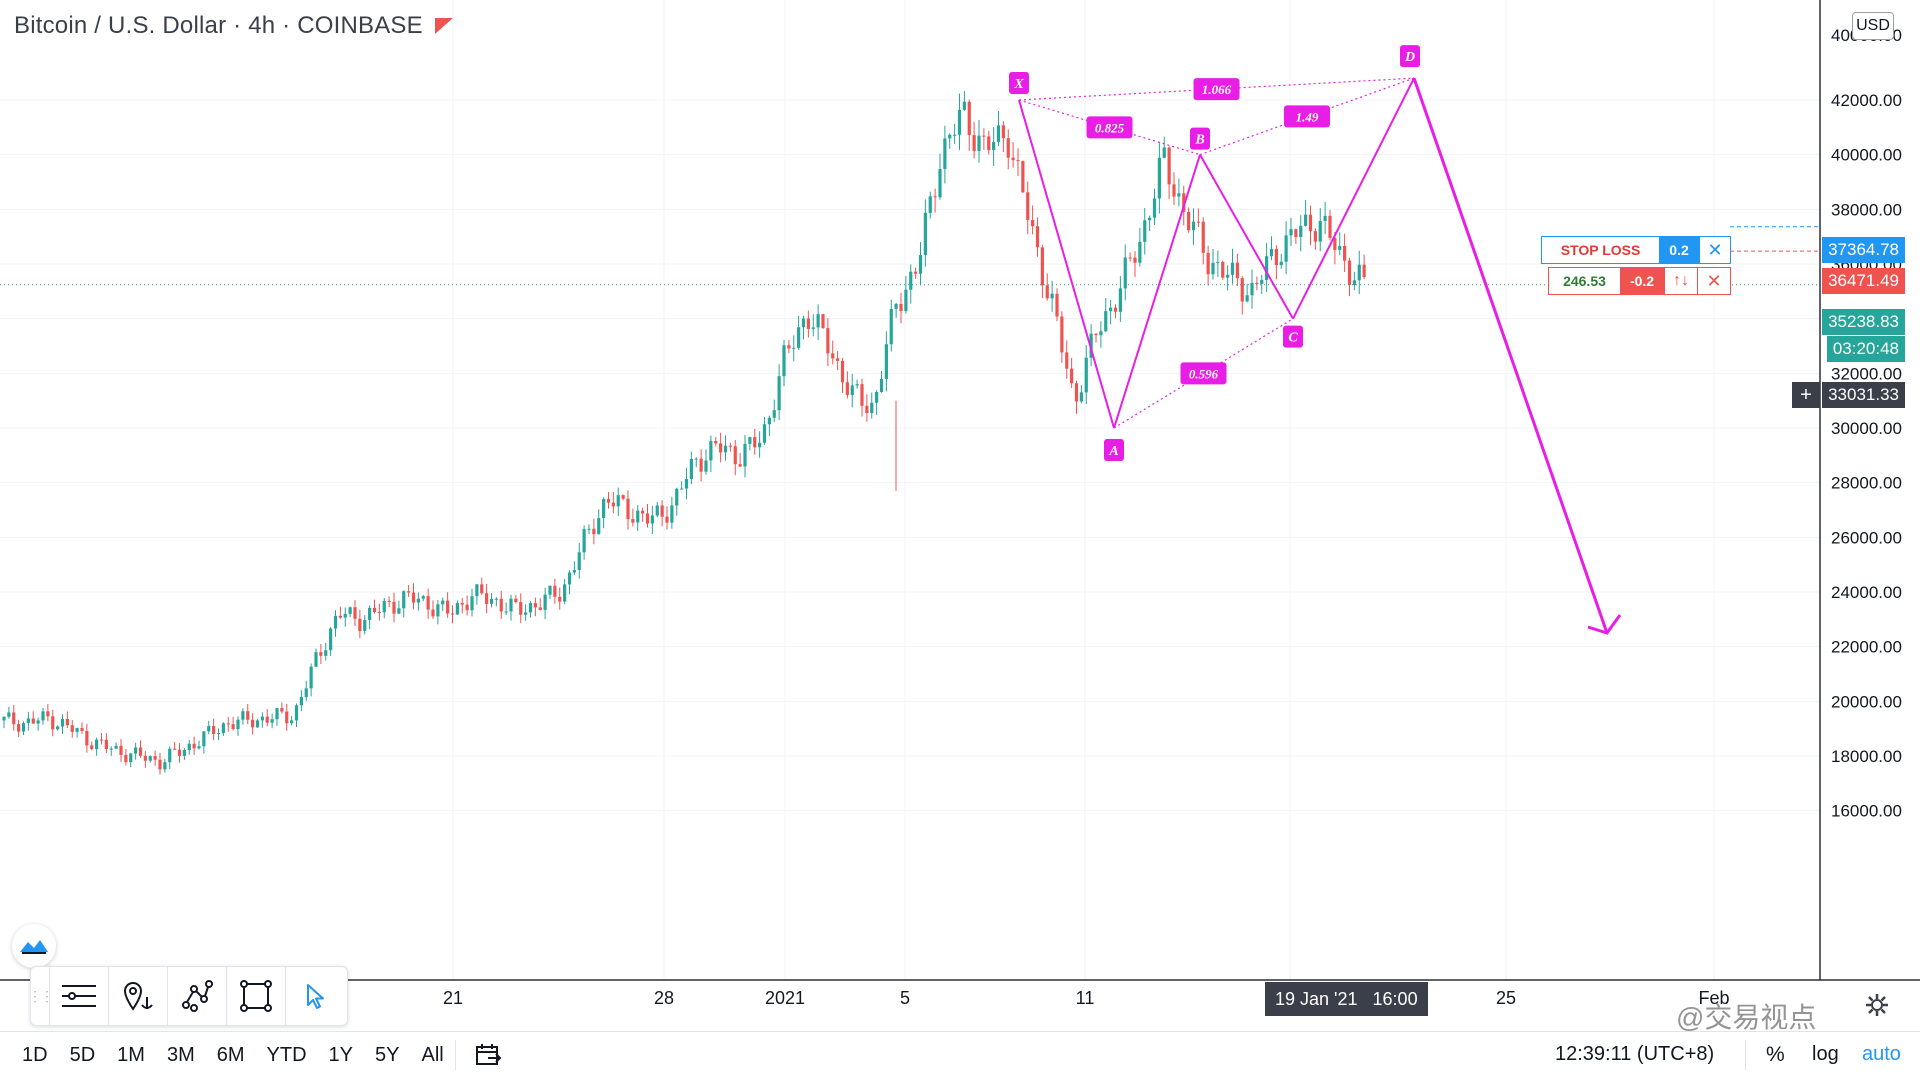  Describe the element at coordinates (387, 1055) in the screenshot. I see `range-5y: 5Y` at that location.